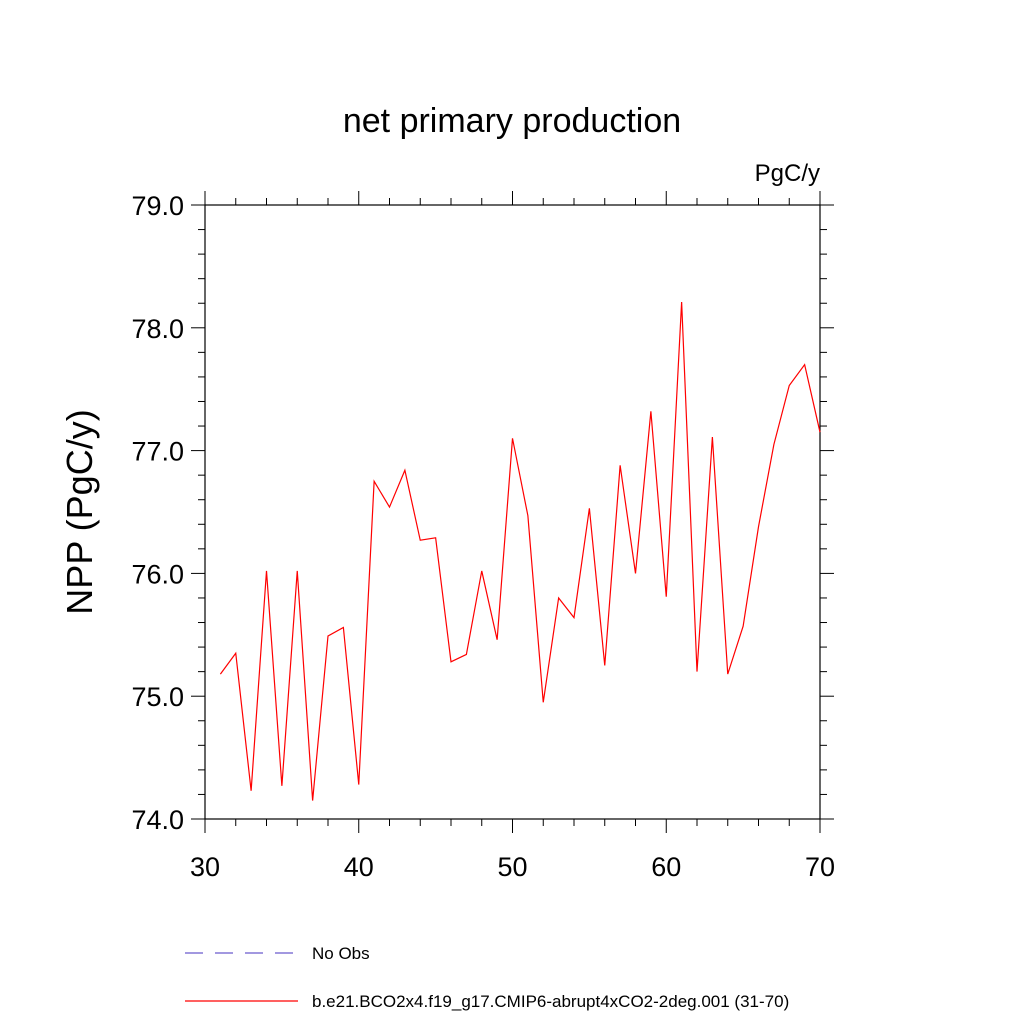 This screenshot has width=1024, height=1024. What do you see at coordinates (79, 511) in the screenshot?
I see `y-axis-label: NPP (PgC/y)` at bounding box center [79, 511].